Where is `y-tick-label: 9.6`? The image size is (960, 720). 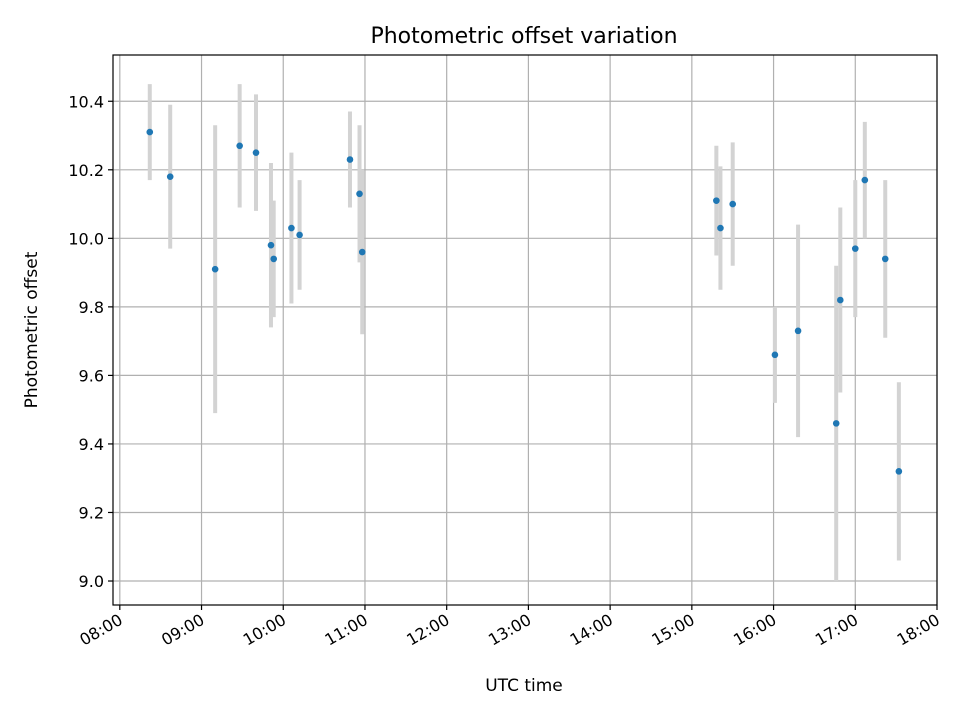 y-tick-label: 9.6 is located at coordinates (91, 375).